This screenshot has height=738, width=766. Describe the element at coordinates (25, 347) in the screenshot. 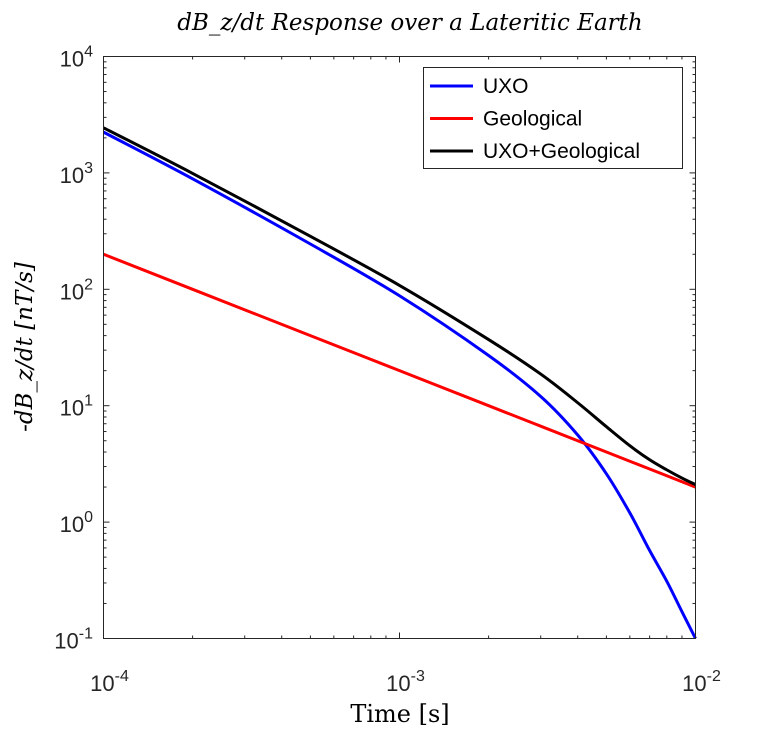

I see `y-axis-label: -dB_z/dt [nT/s]` at that location.